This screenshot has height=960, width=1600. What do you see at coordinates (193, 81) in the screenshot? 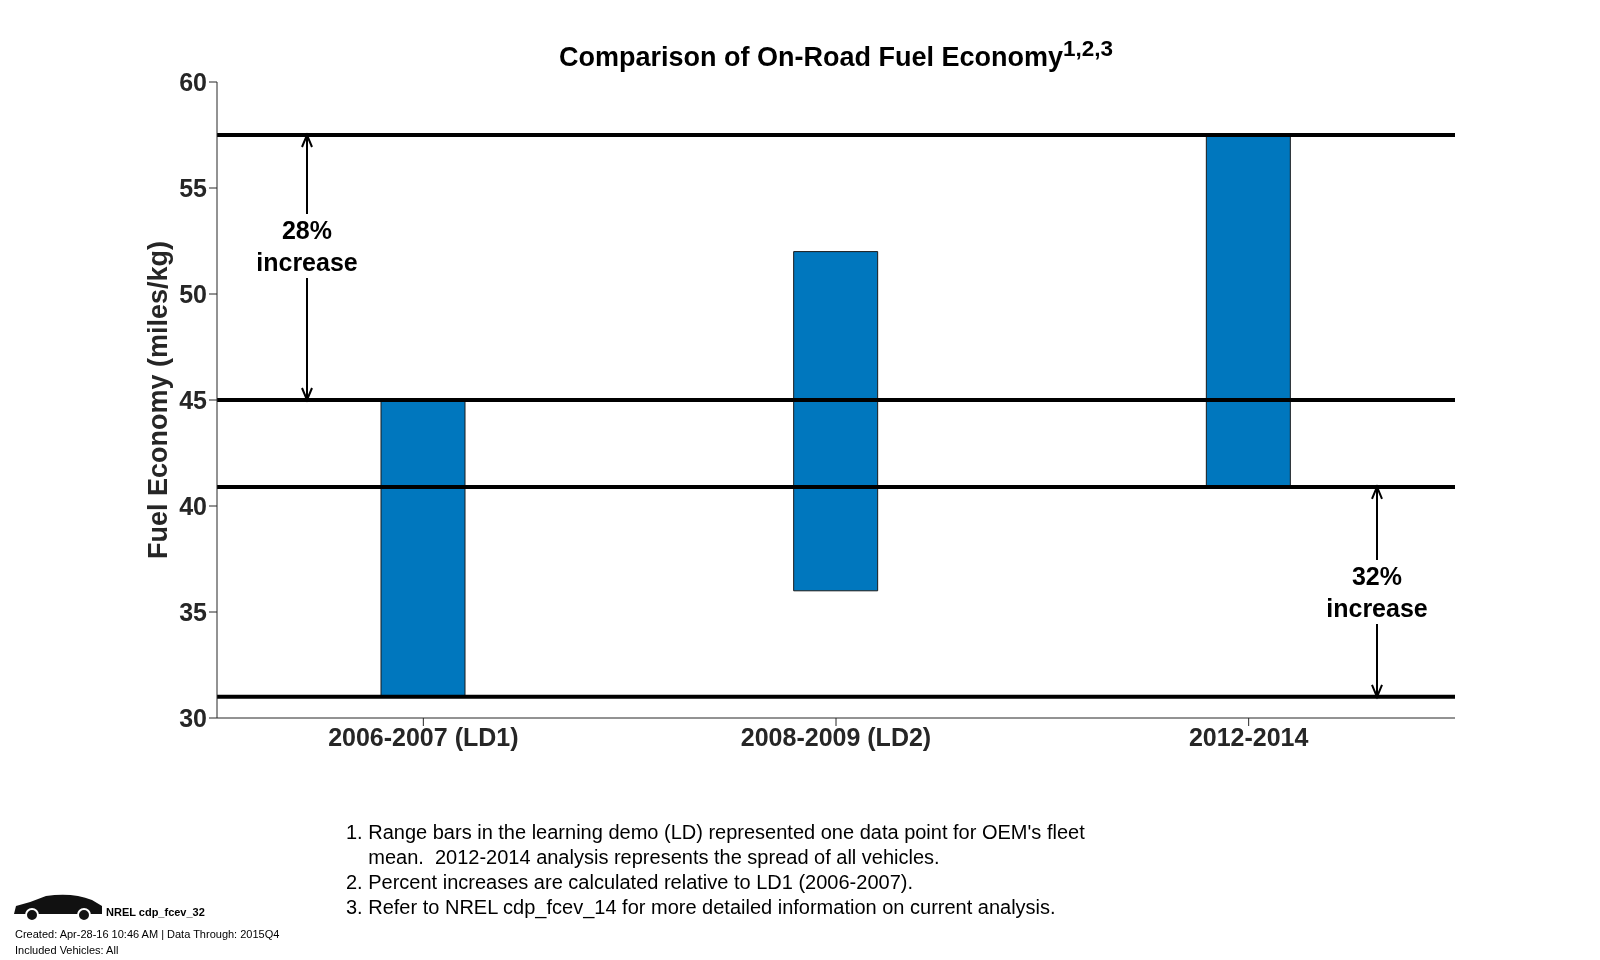
I see `y-tick-label: 60` at bounding box center [193, 81].